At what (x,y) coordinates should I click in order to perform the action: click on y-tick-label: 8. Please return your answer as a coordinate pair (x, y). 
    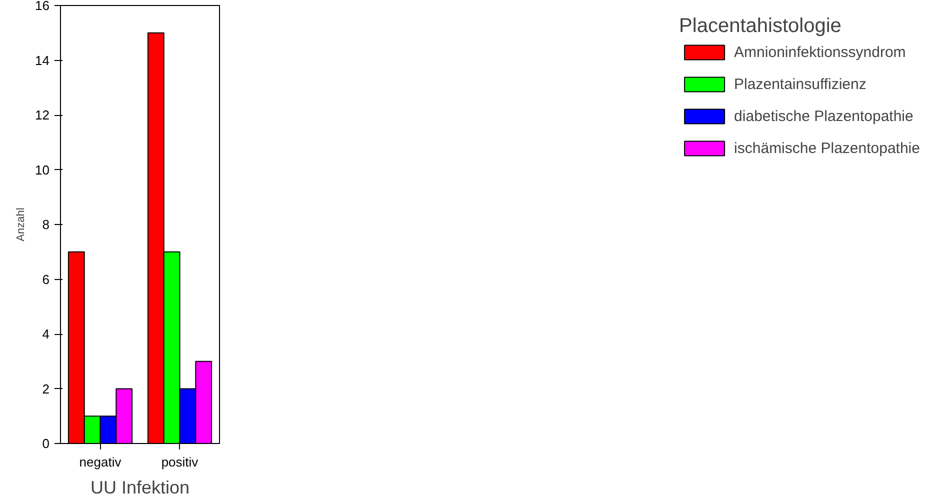
    Looking at the image, I should click on (46, 224).